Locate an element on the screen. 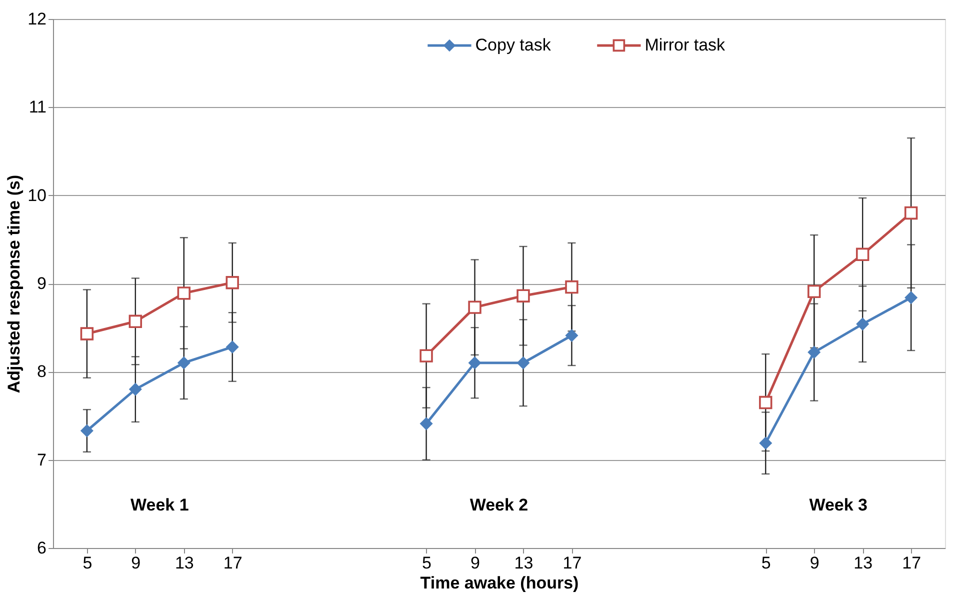  y-tick-label: 8 is located at coordinates (41, 372).